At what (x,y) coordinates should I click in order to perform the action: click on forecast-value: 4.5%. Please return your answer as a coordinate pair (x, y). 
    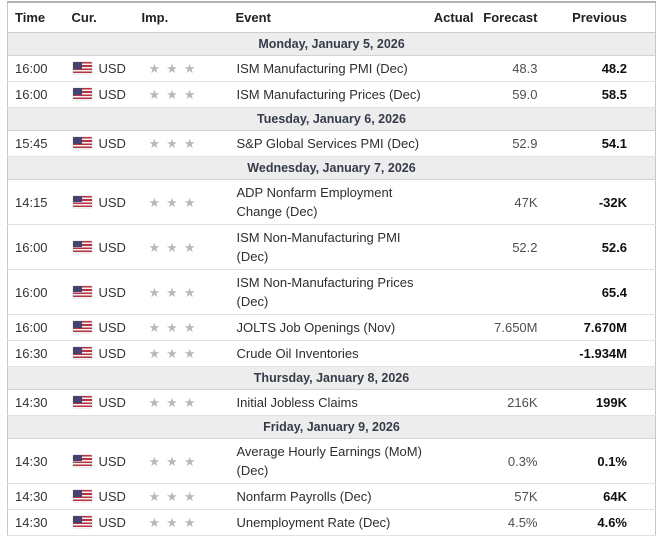
    Looking at the image, I should click on (512, 522).